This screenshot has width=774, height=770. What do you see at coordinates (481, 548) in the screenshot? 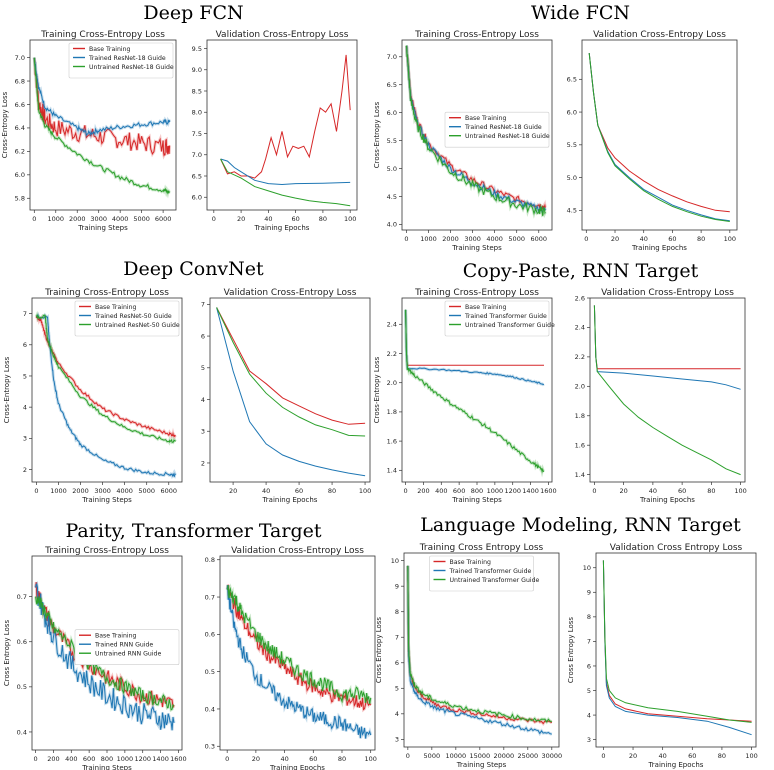
I see `chart-title: Training Cross Entropy Loss` at bounding box center [481, 548].